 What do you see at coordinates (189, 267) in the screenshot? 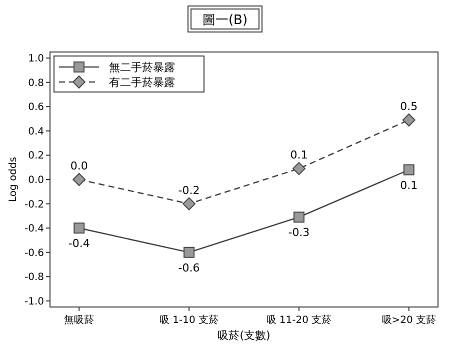
I see `data-label: -0.6` at bounding box center [189, 267].